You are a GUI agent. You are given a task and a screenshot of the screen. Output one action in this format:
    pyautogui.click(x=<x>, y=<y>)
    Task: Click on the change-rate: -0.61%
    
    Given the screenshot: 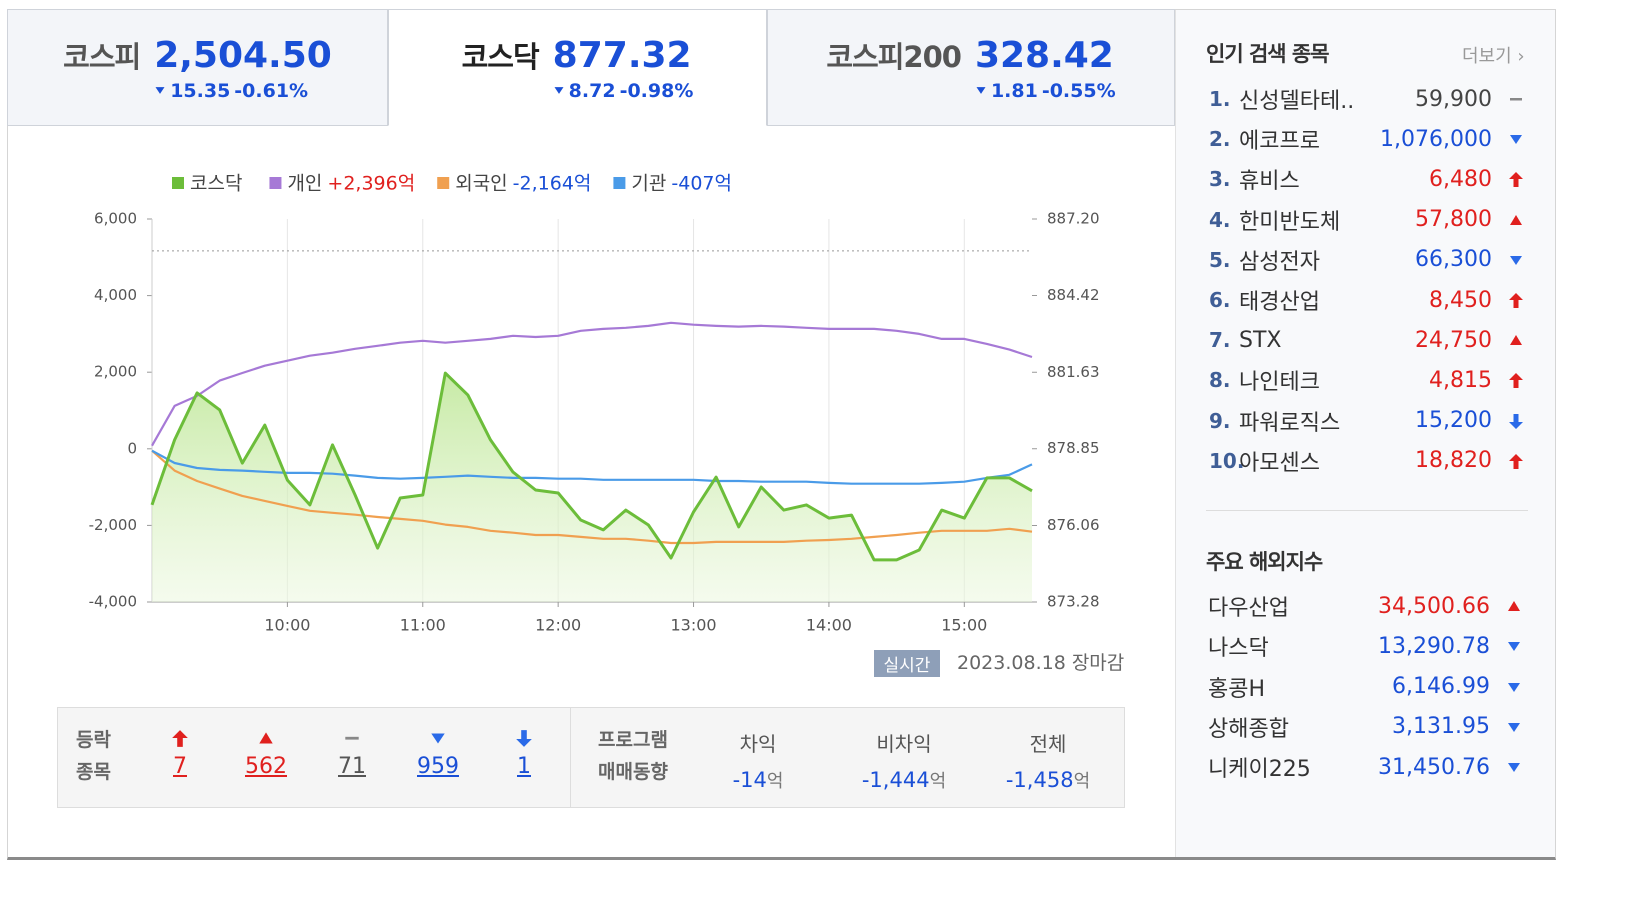 What is the action you would take?
    pyautogui.click(x=271, y=90)
    